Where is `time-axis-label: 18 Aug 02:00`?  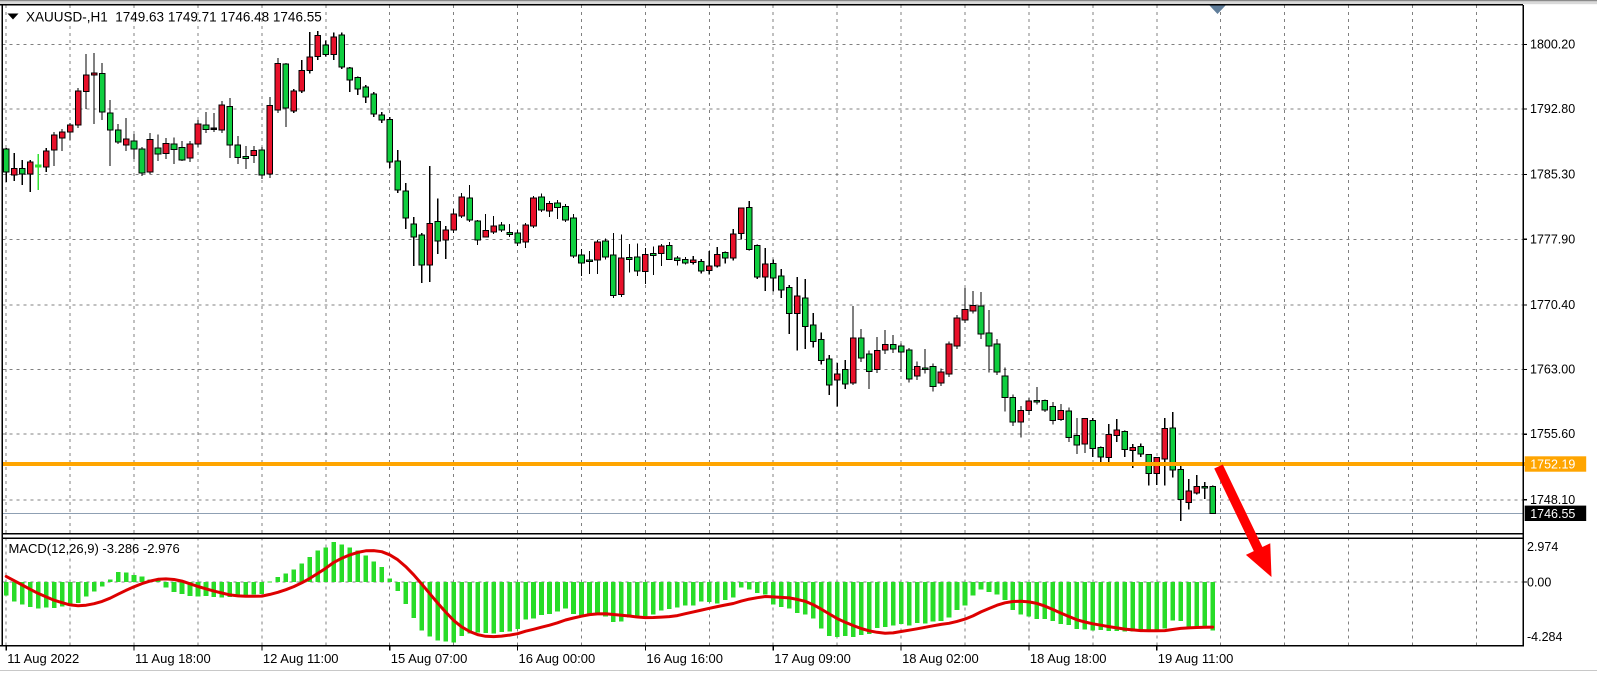
time-axis-label: 18 Aug 02:00 is located at coordinates (940, 658).